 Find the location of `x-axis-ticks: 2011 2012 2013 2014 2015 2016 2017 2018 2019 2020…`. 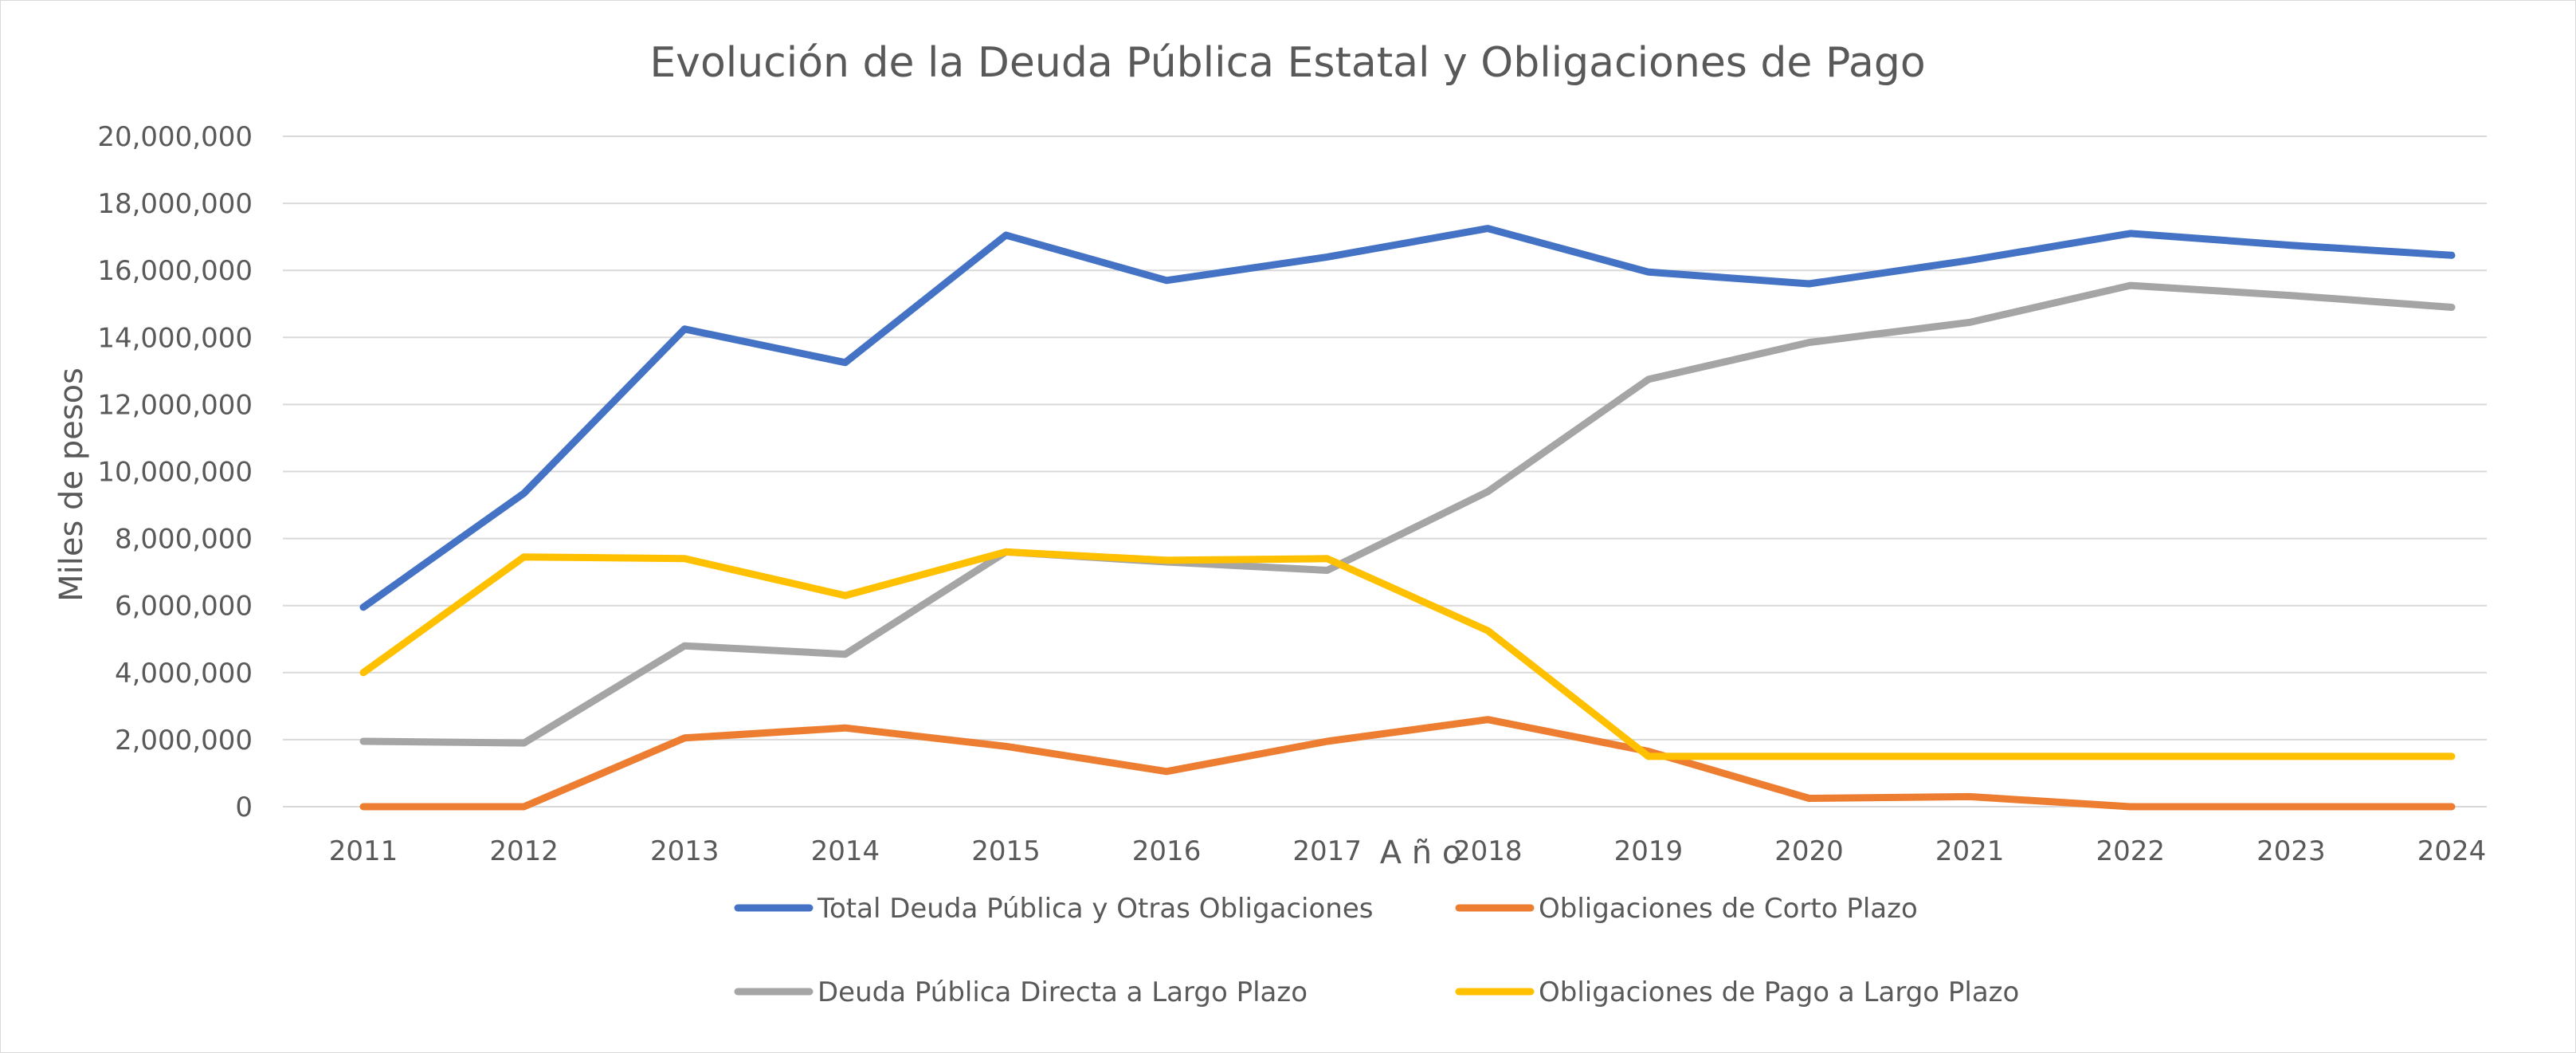

x-axis-ticks: 2011 2012 2013 2014 2015 2016 2017 2018 2019 2020… is located at coordinates (1408, 851).